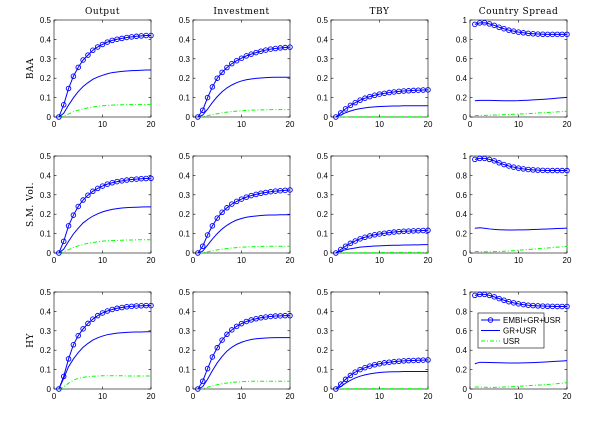  Describe the element at coordinates (102, 12) in the screenshot. I see `subplot-title: Output` at that location.